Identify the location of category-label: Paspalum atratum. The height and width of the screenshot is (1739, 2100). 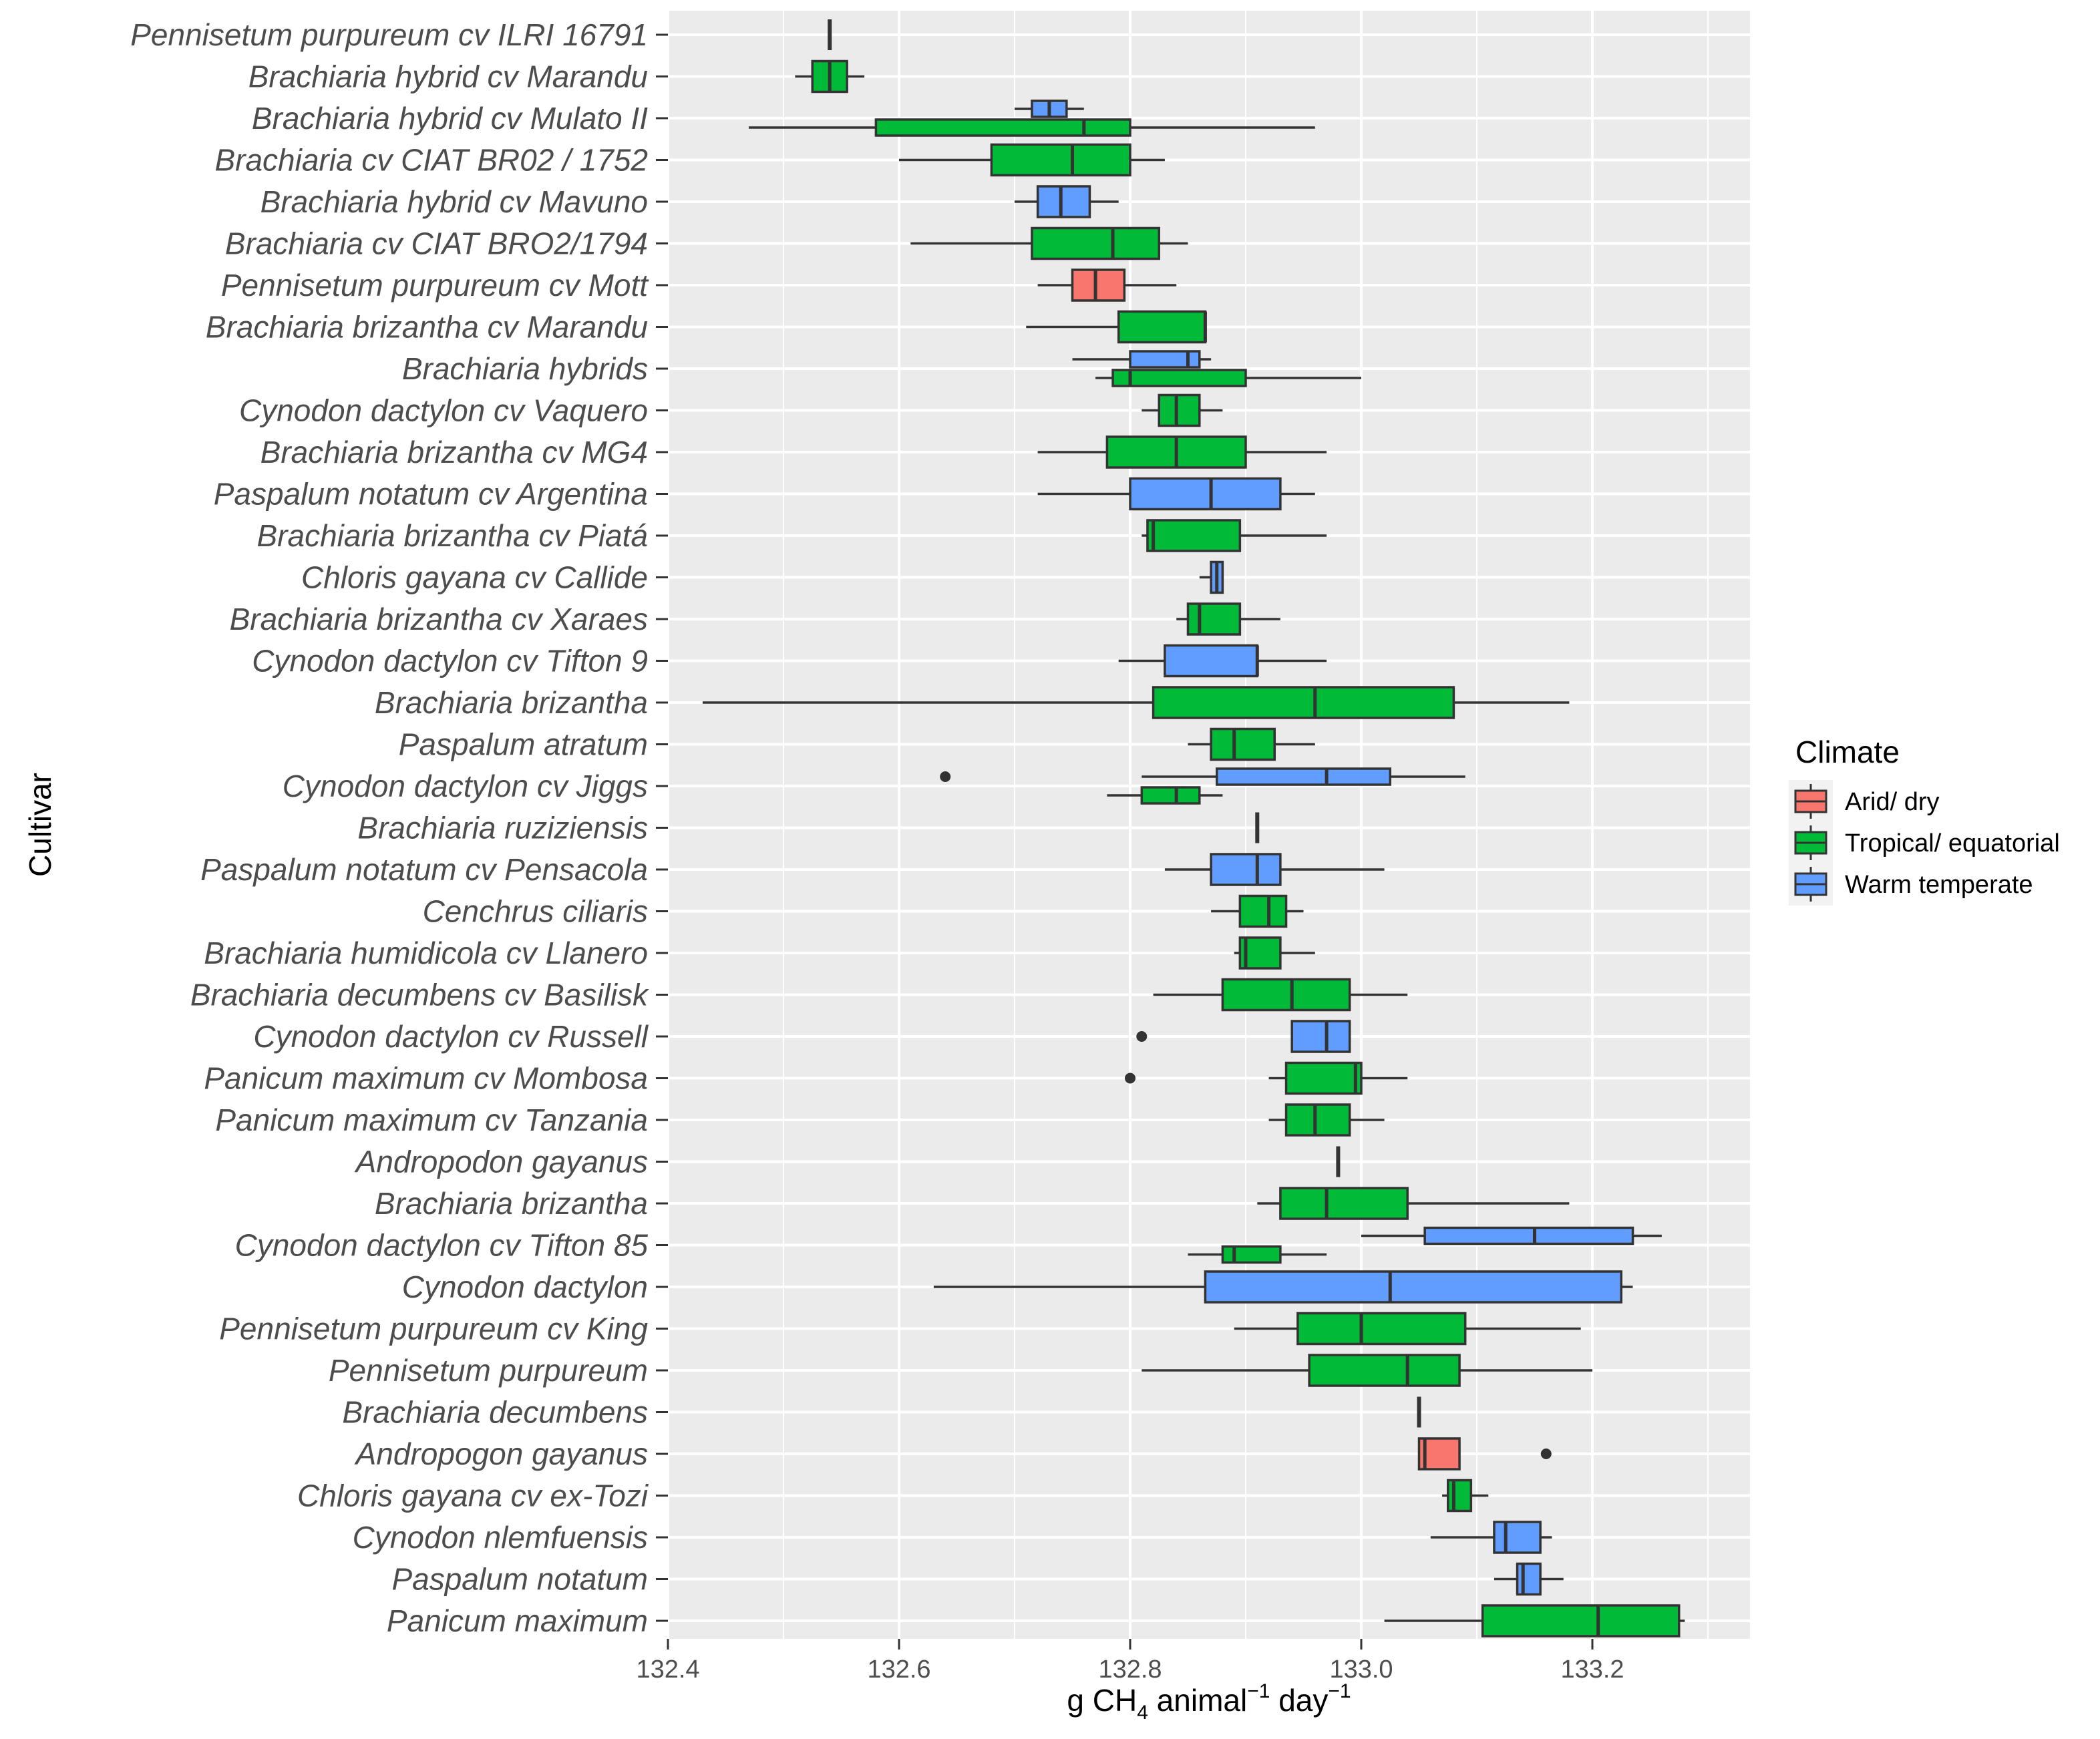
(523, 744).